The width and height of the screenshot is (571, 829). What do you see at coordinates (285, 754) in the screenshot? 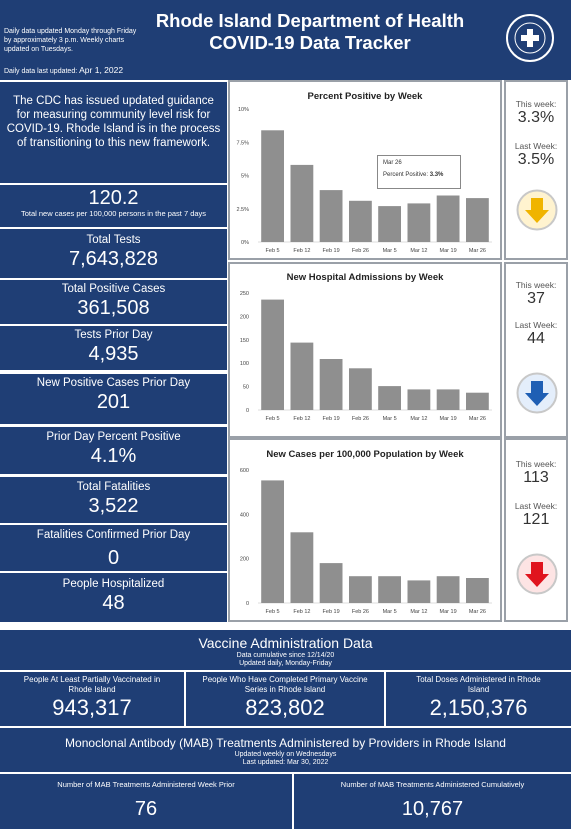
I see `mab-subtitle-1: Updated weekly on Wednesdays` at bounding box center [285, 754].